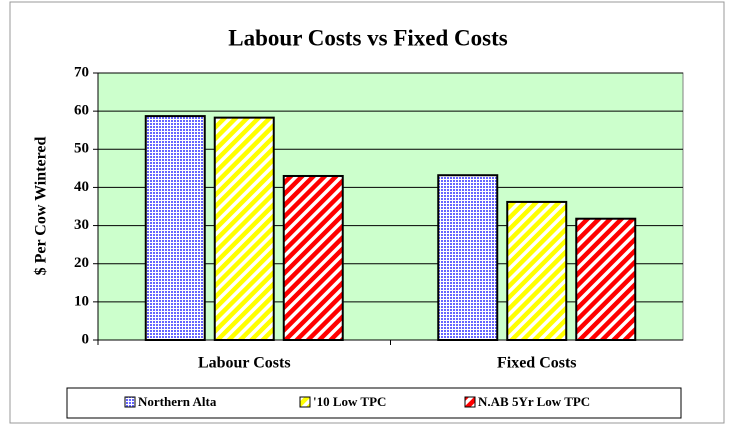 Image resolution: width=736 pixels, height=424 pixels. Describe the element at coordinates (41, 206) in the screenshot. I see `y-axis-label: $ Per Cow Wintered` at that location.